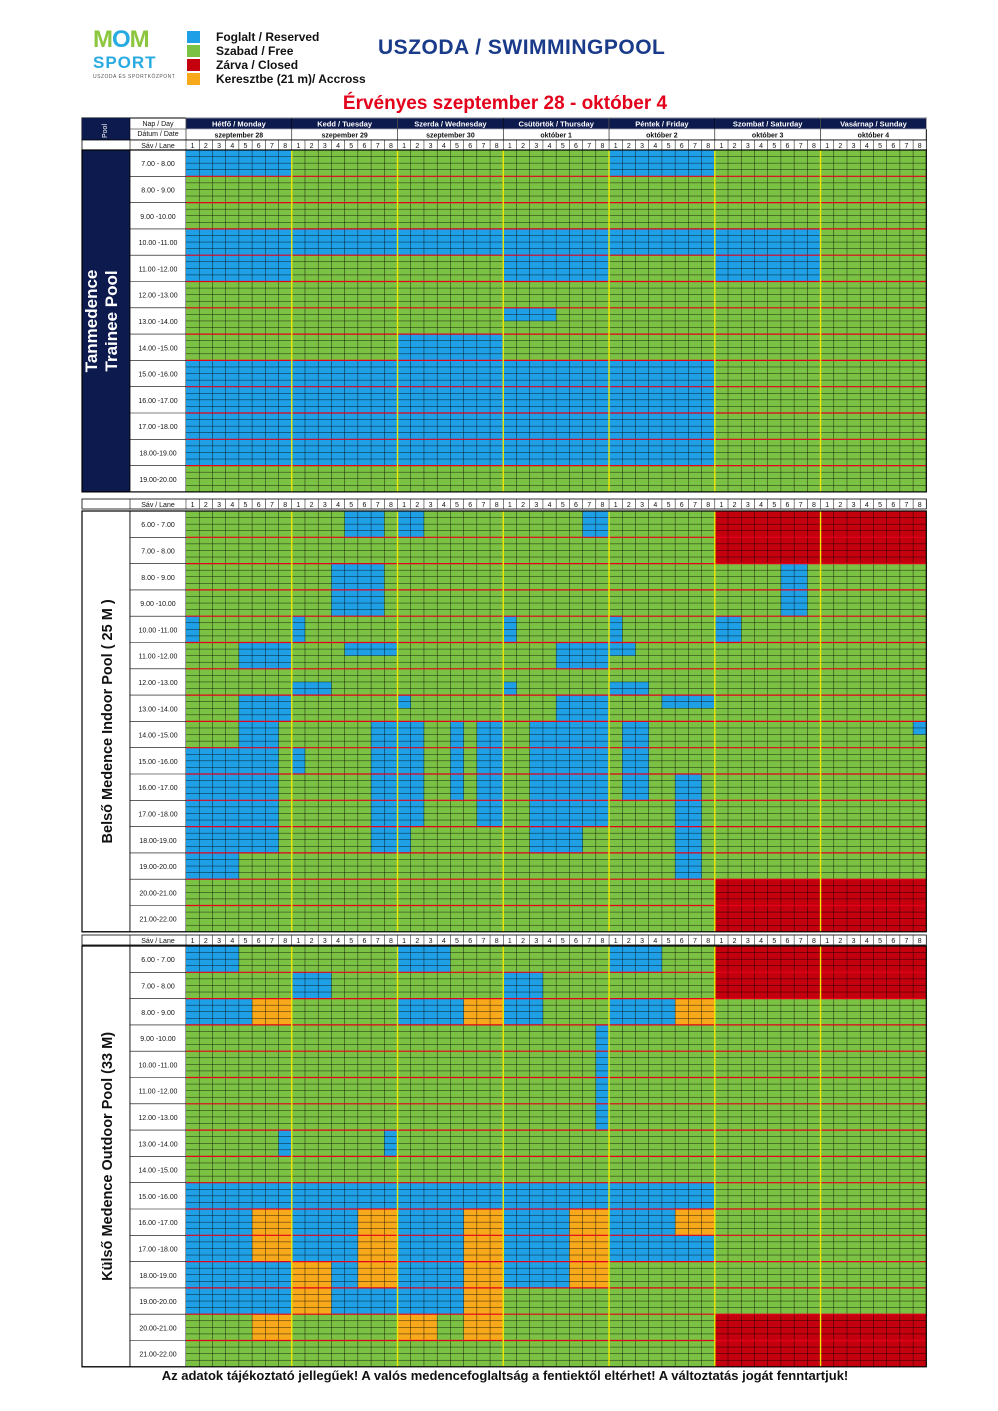 This screenshot has width=998, height=1411. What do you see at coordinates (345, 124) in the screenshot?
I see `day-name-label: Kedd / Tuesday` at bounding box center [345, 124].